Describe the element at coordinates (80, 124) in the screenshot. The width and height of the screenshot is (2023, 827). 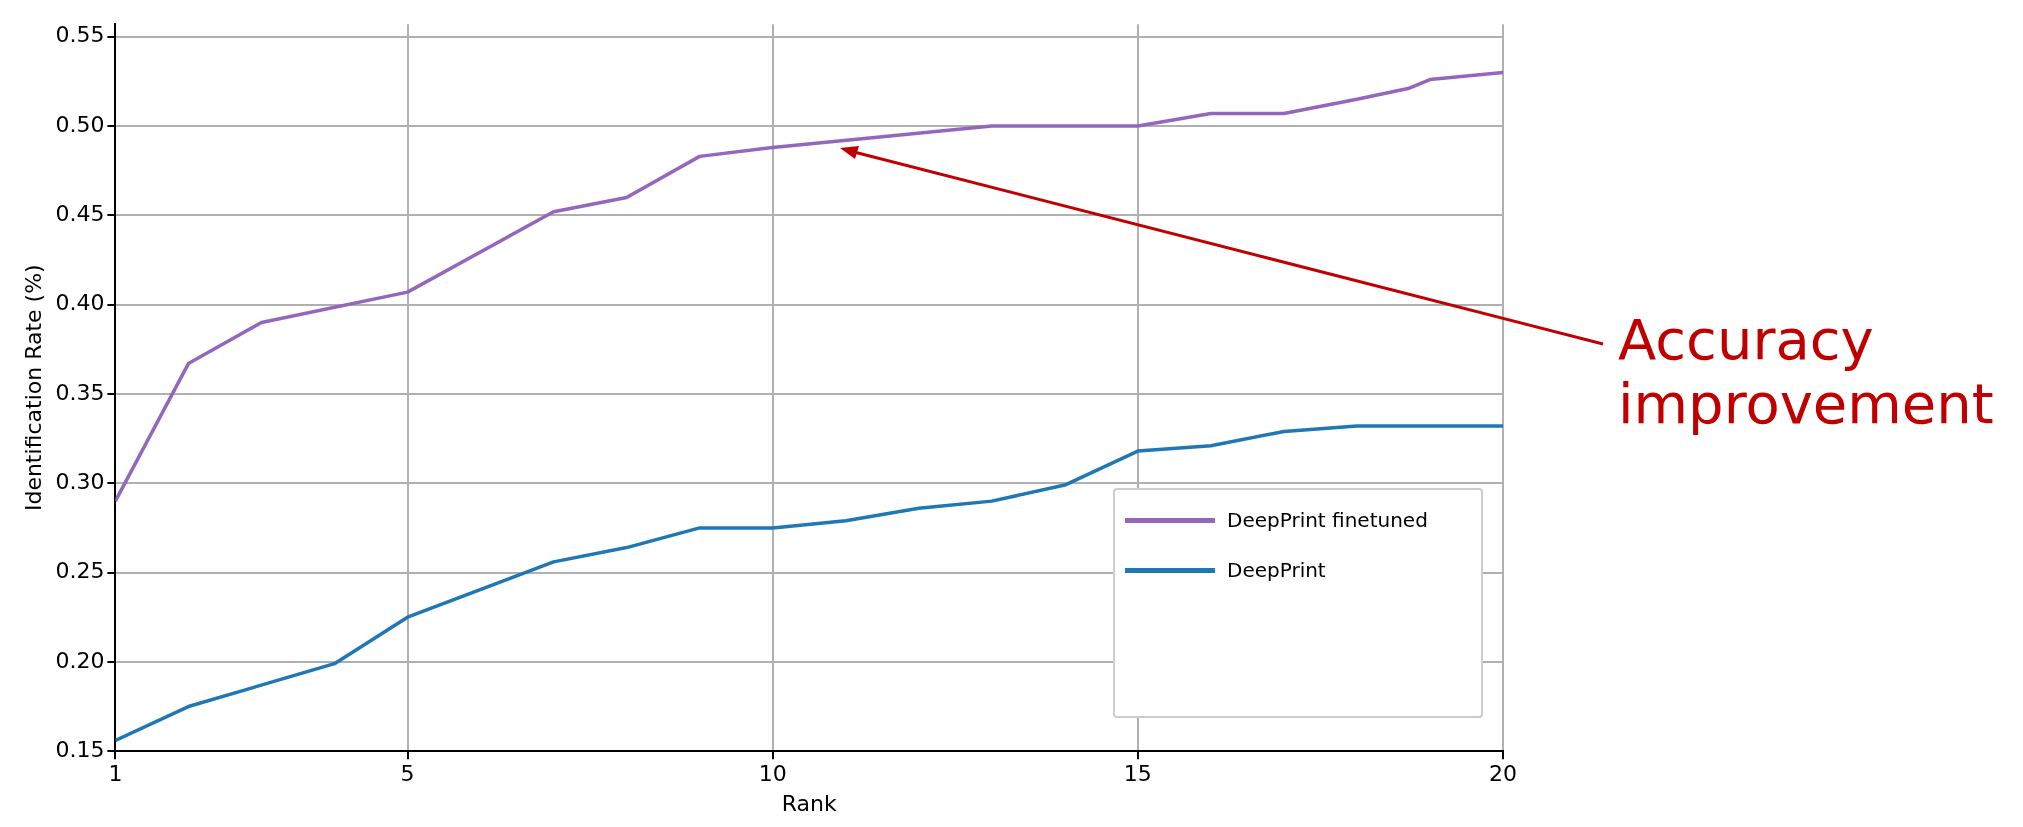
I see `y-tick-label: 0.50` at that location.